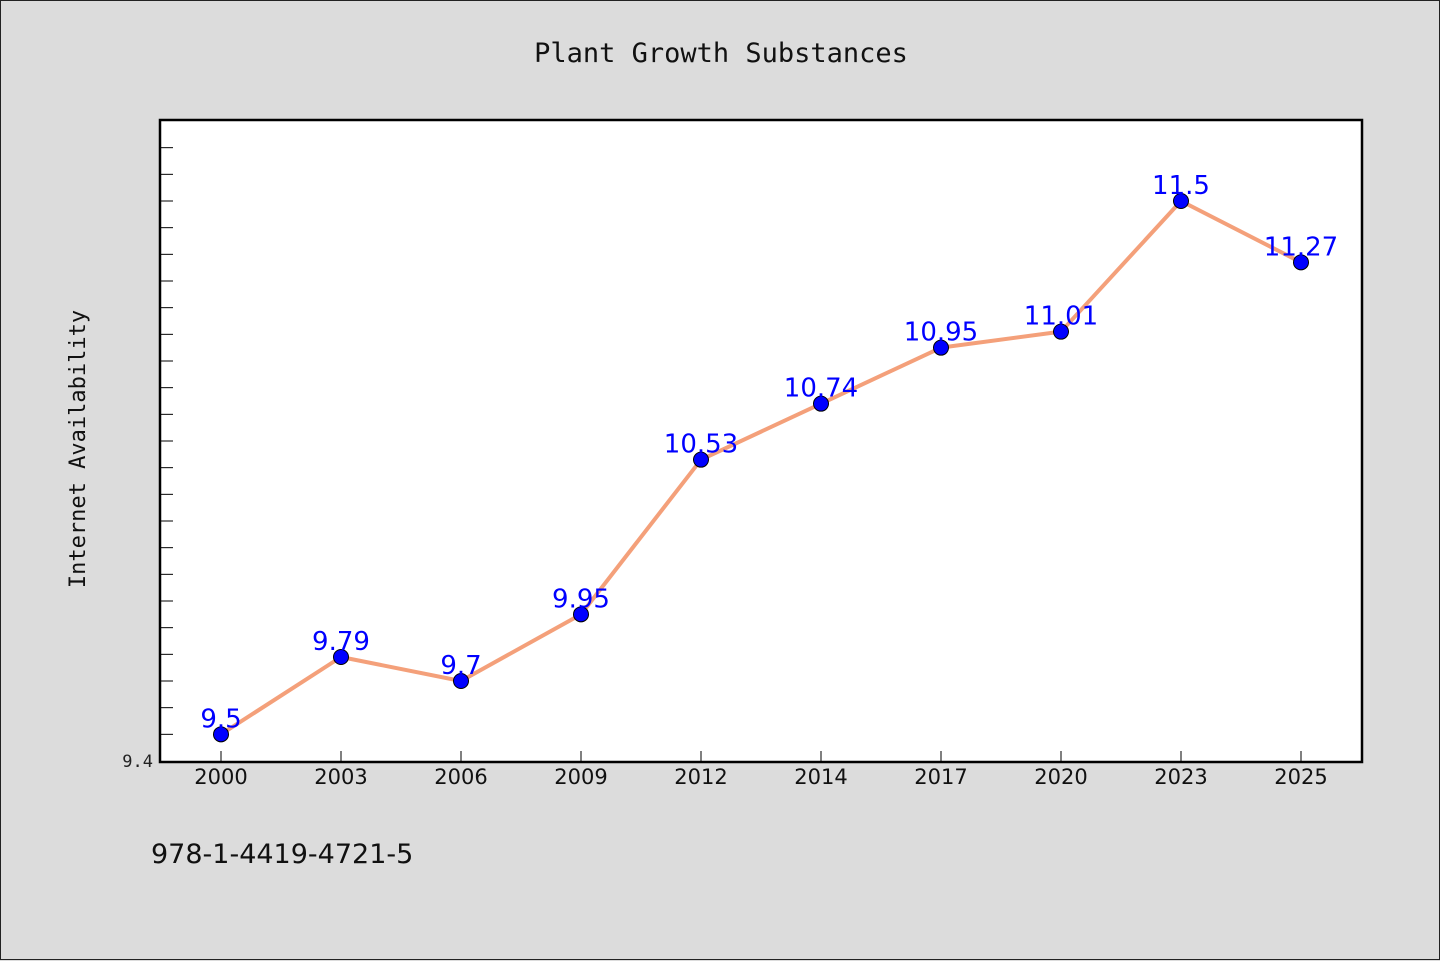  Describe the element at coordinates (341, 642) in the screenshot. I see `data-label: 9.79` at that location.